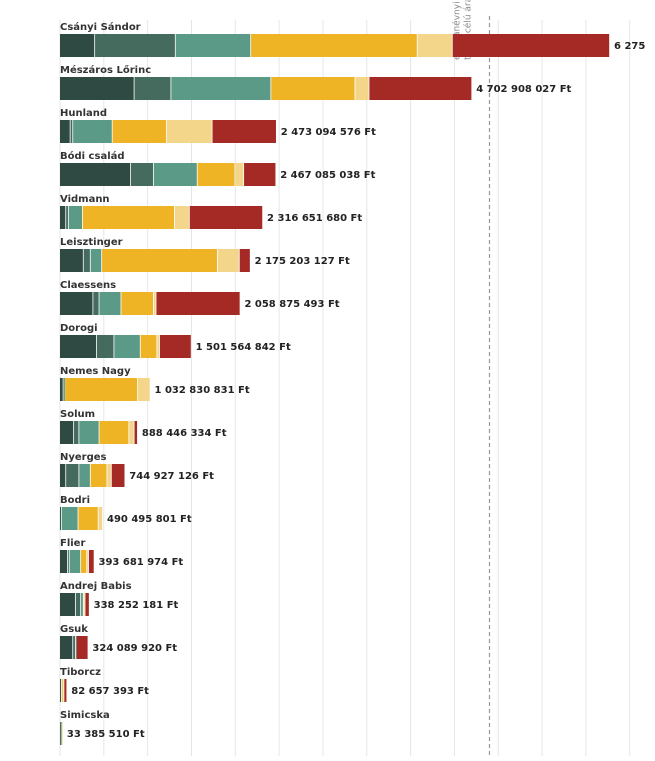 Image resolution: width=655 pixels, height=761 pixels. Describe the element at coordinates (302, 261) in the screenshot. I see `total-label: 2 175 203 127 Ft` at that location.